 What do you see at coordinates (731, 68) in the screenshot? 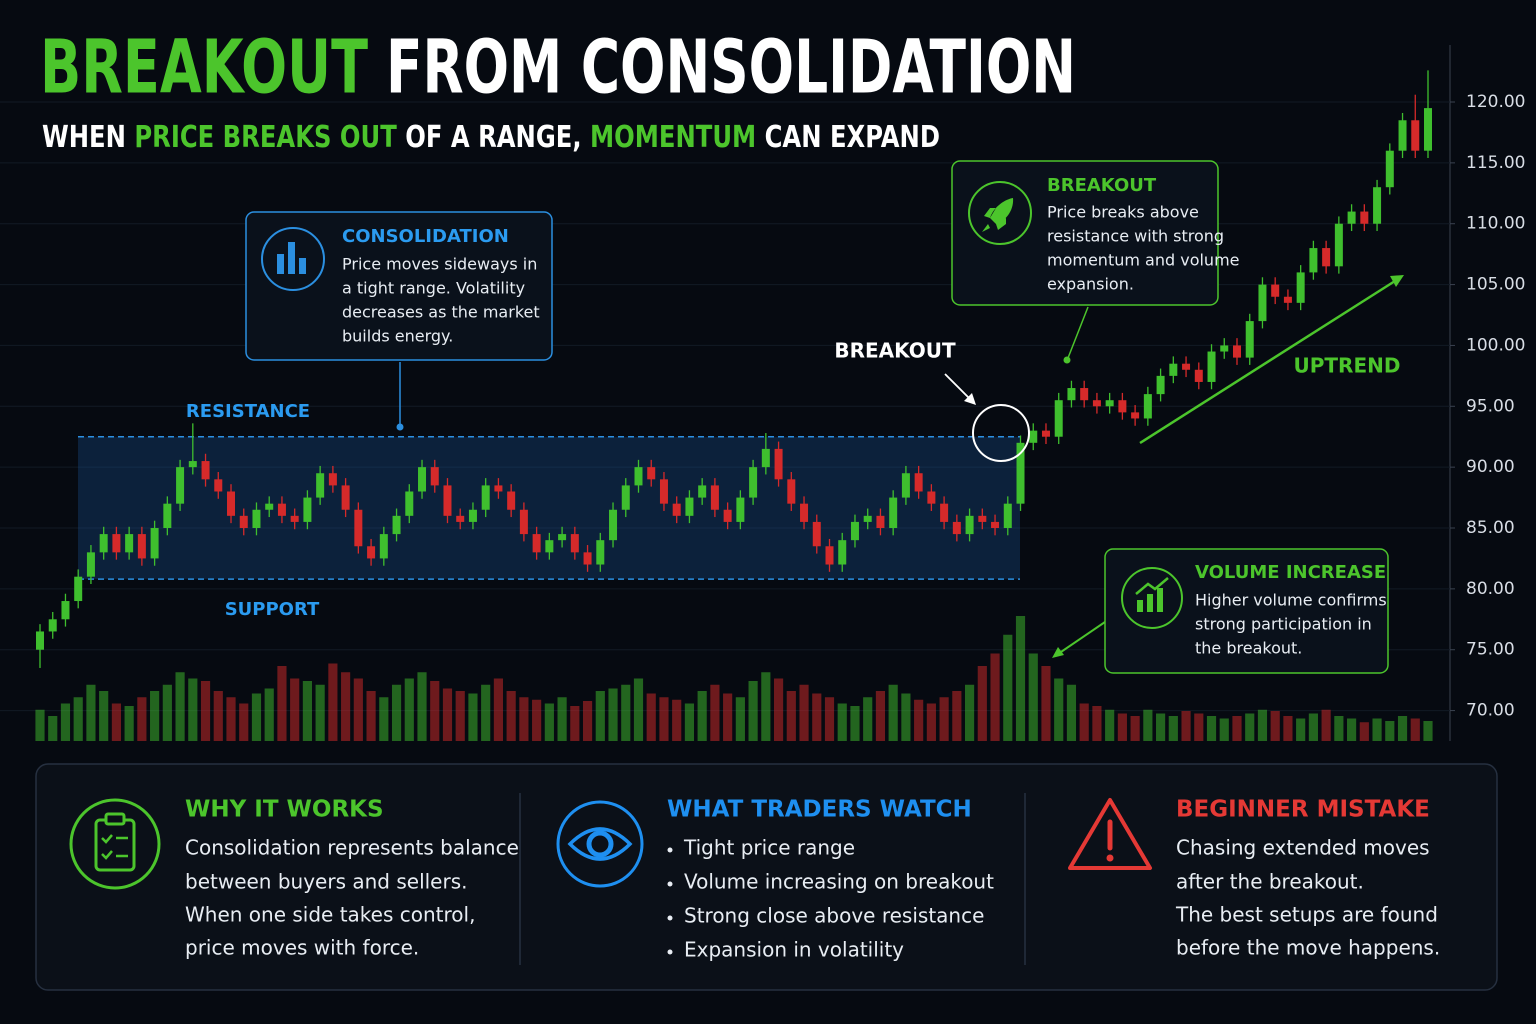
I see `title: FROM CONSOLIDATION` at bounding box center [731, 68].